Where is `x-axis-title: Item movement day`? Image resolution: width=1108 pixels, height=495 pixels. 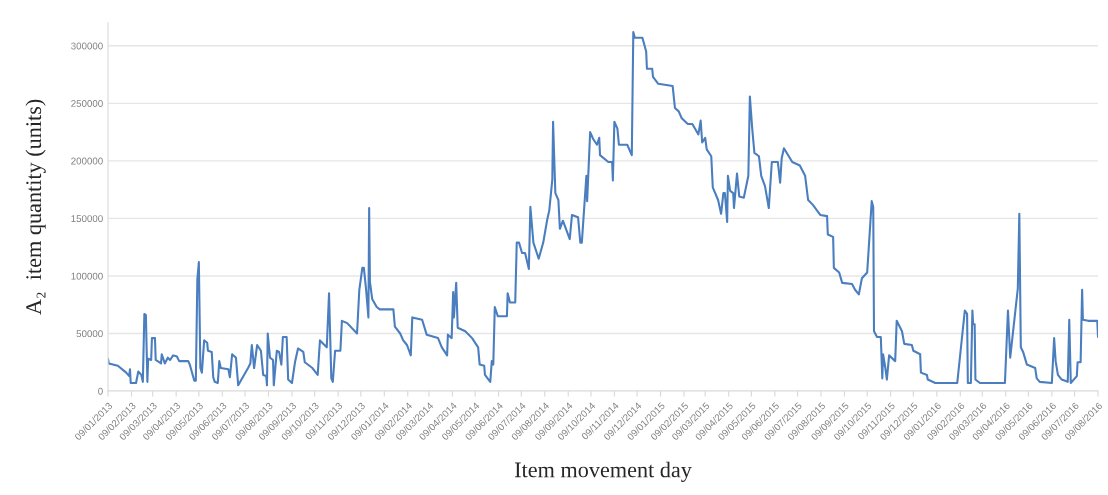
x-axis-title: Item movement day is located at coordinates (603, 471).